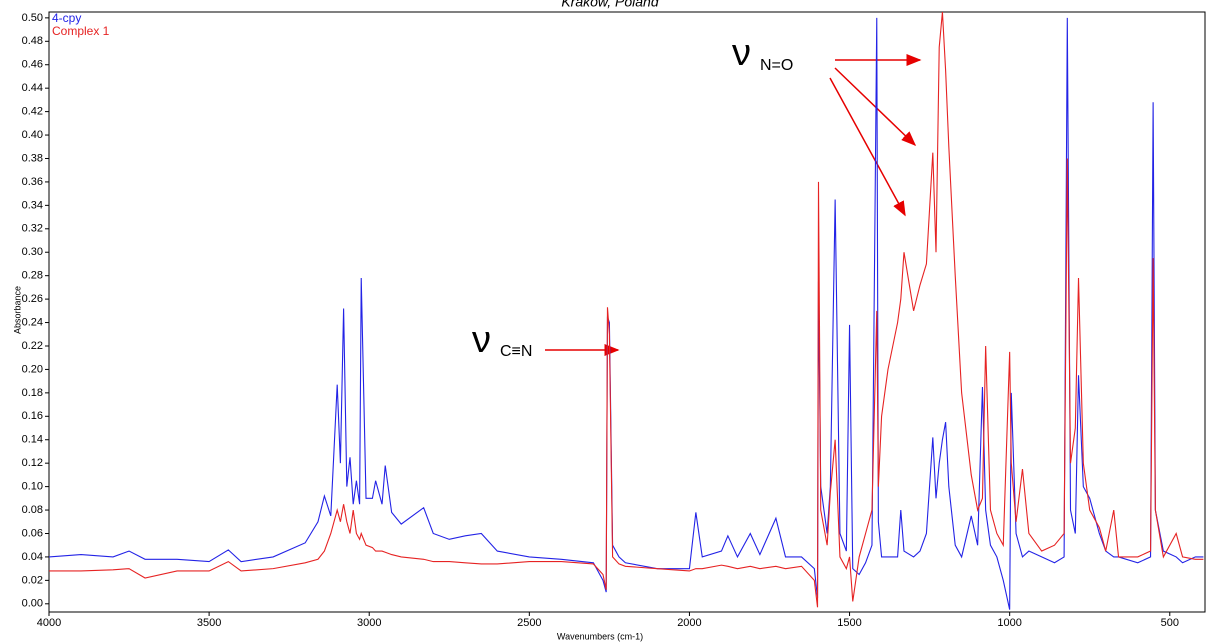 The height and width of the screenshot is (644, 1208). Describe the element at coordinates (49, 623) in the screenshot. I see `x-tick-label: 4000` at that location.